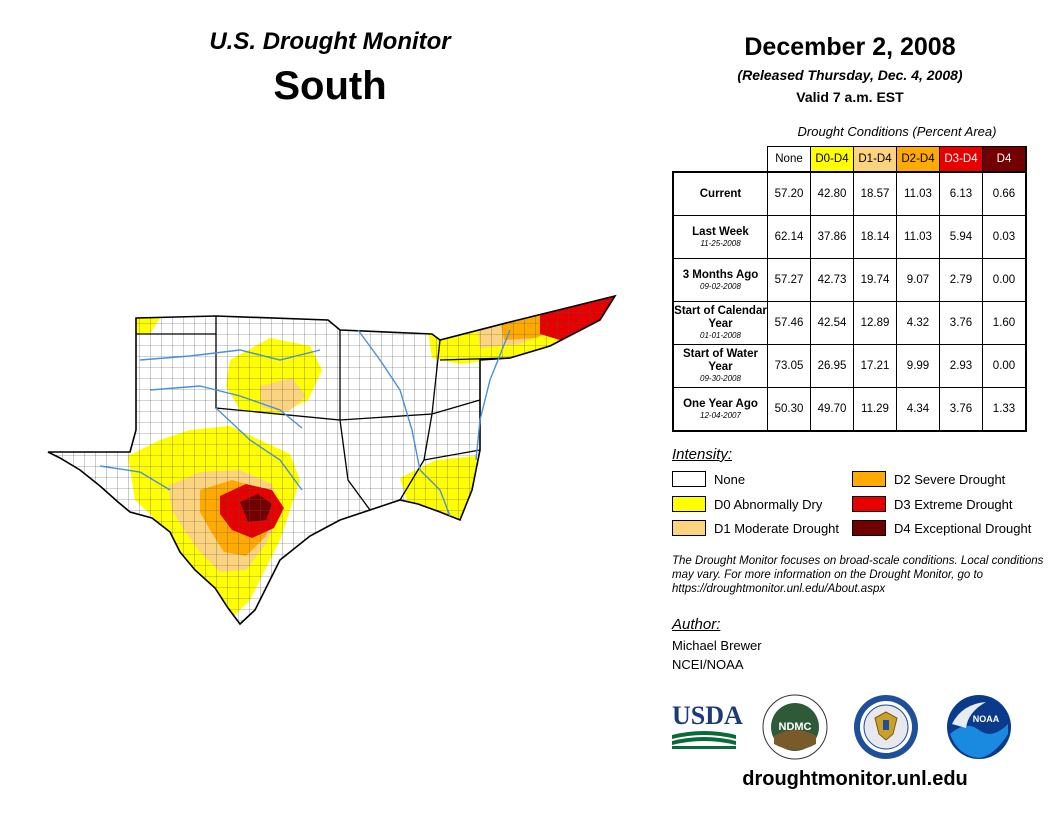  I want to click on row-label-text: One Year Ago, so click(720, 403).